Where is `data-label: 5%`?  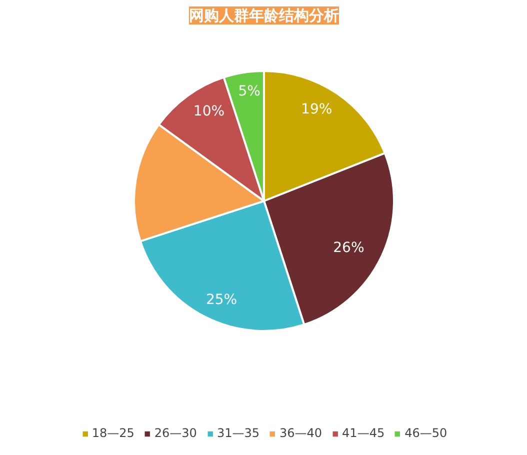
data-label: 5% is located at coordinates (249, 91).